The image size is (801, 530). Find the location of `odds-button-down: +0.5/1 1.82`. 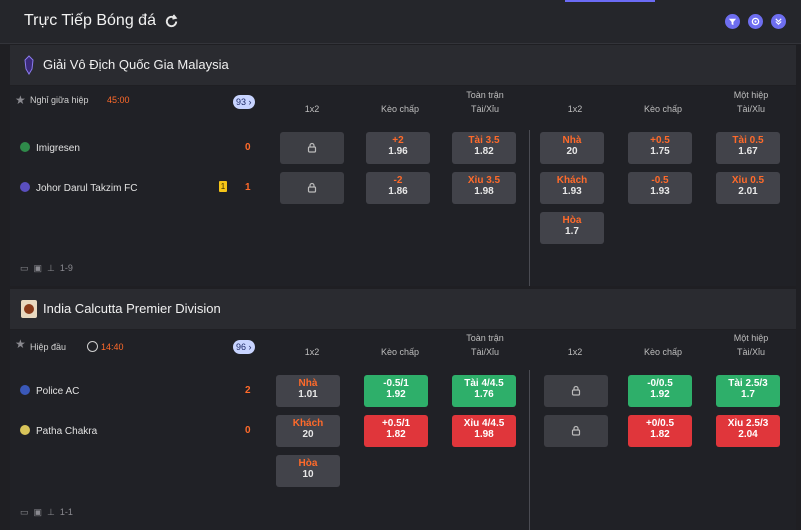

odds-button-down: +0.5/1 1.82 is located at coordinates (396, 431).